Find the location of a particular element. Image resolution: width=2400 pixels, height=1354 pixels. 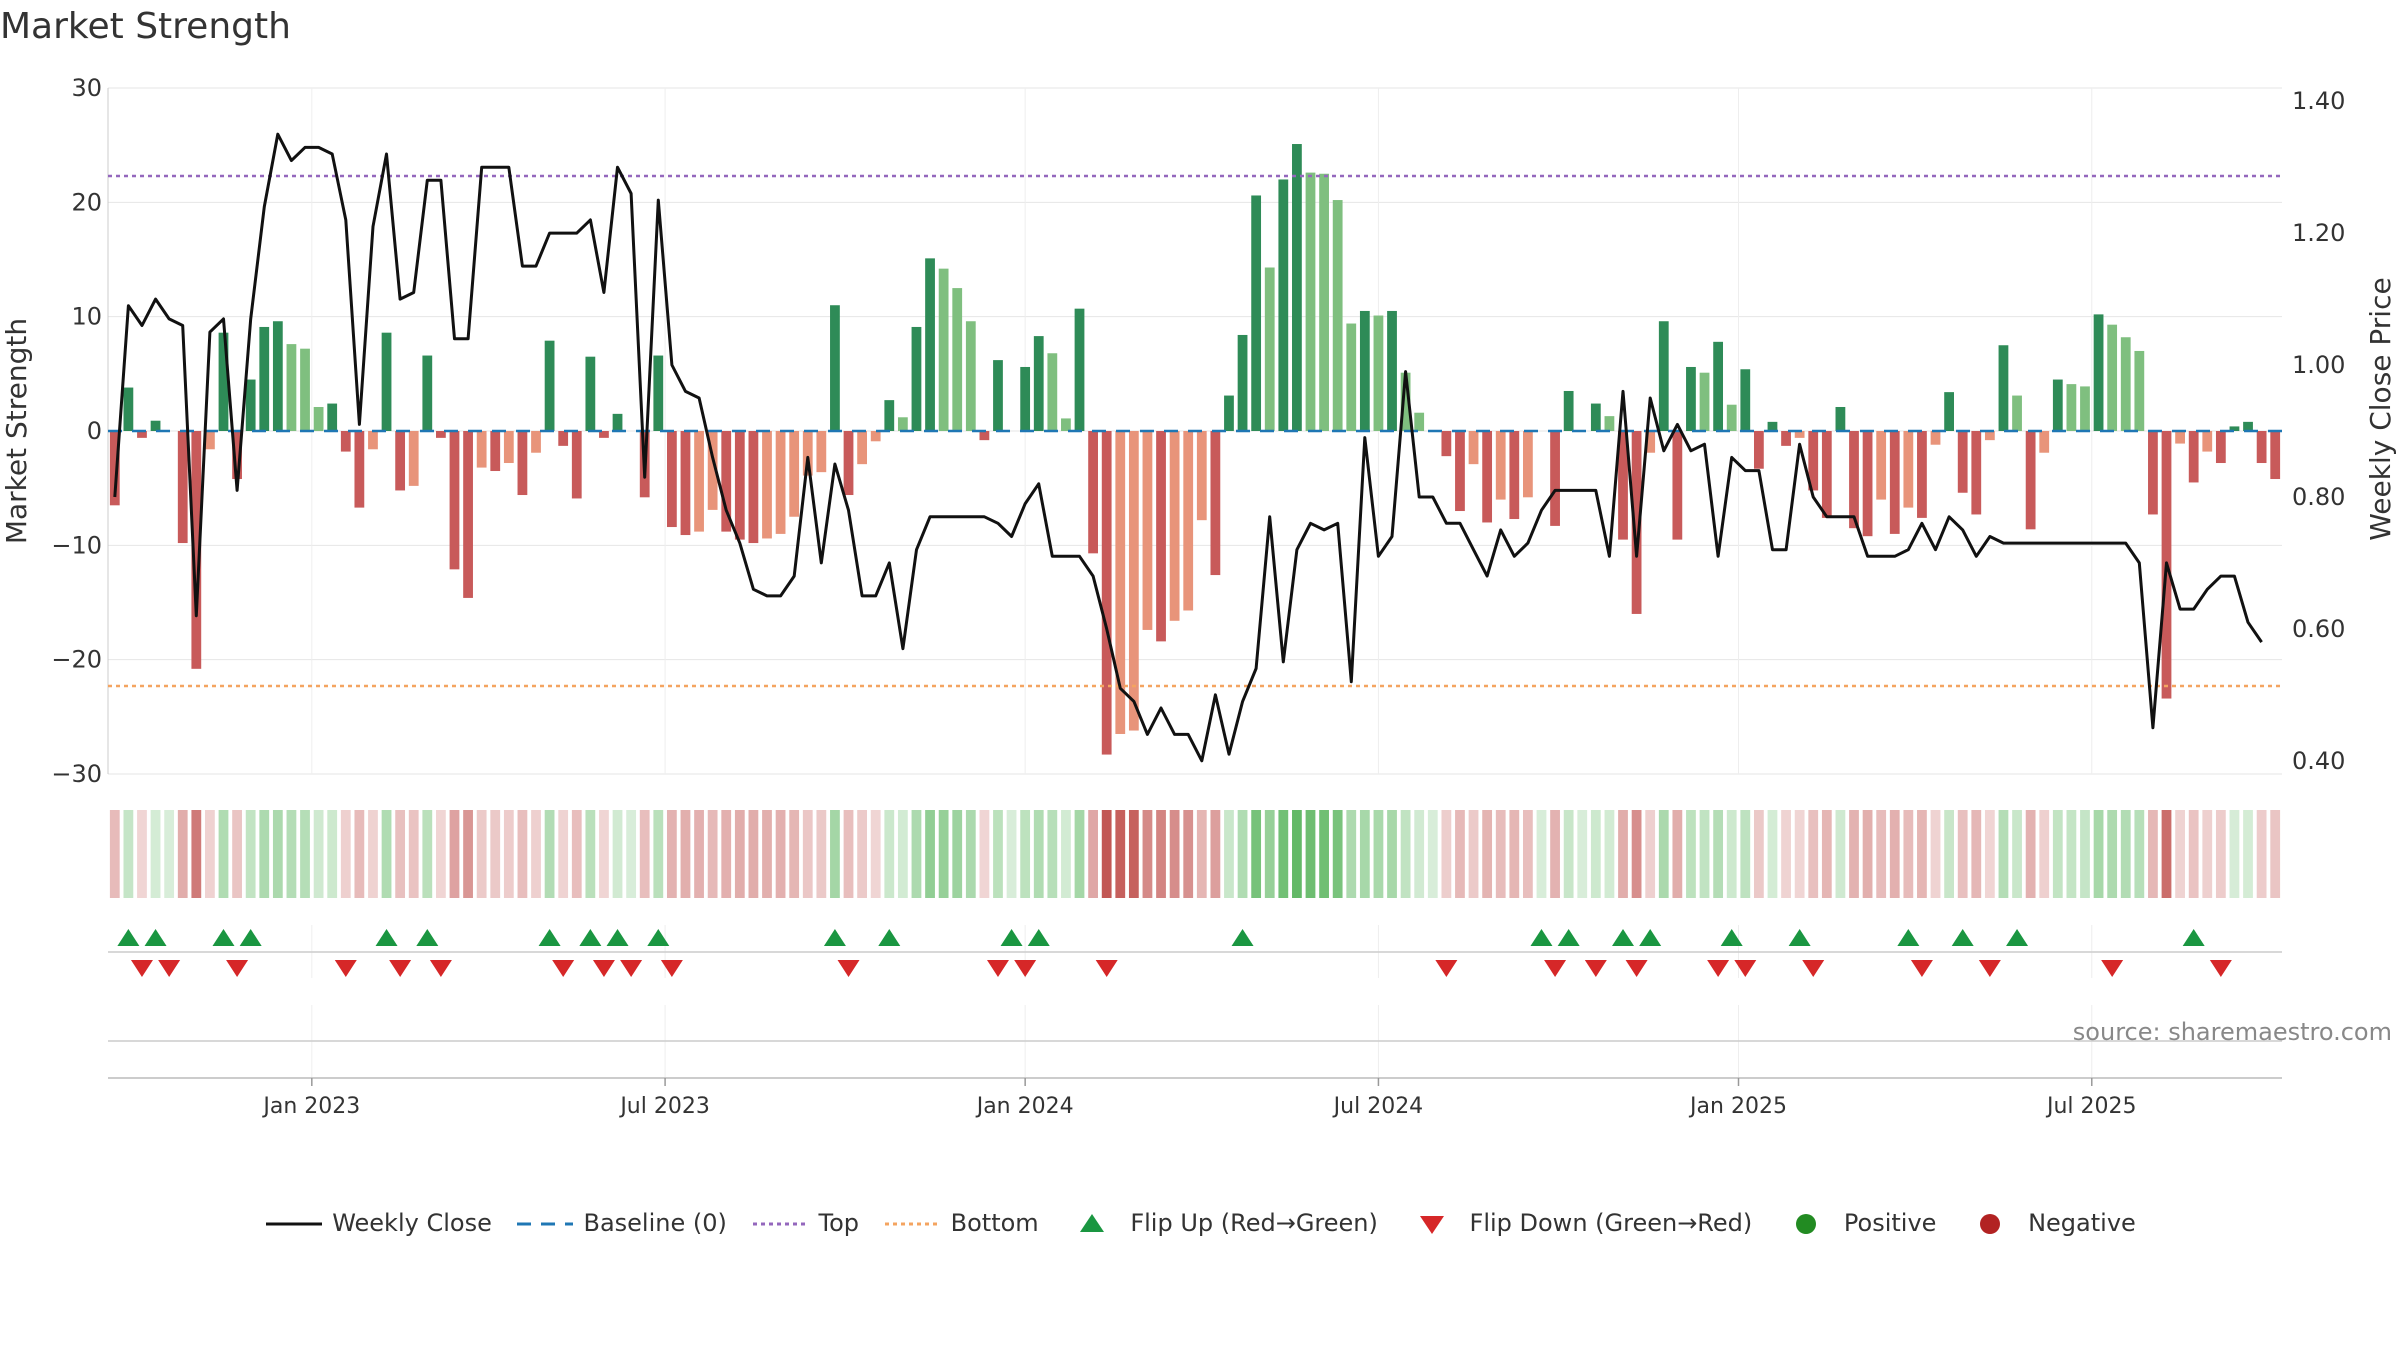

legend-label-negative: Negative is located at coordinates (2082, 1223).